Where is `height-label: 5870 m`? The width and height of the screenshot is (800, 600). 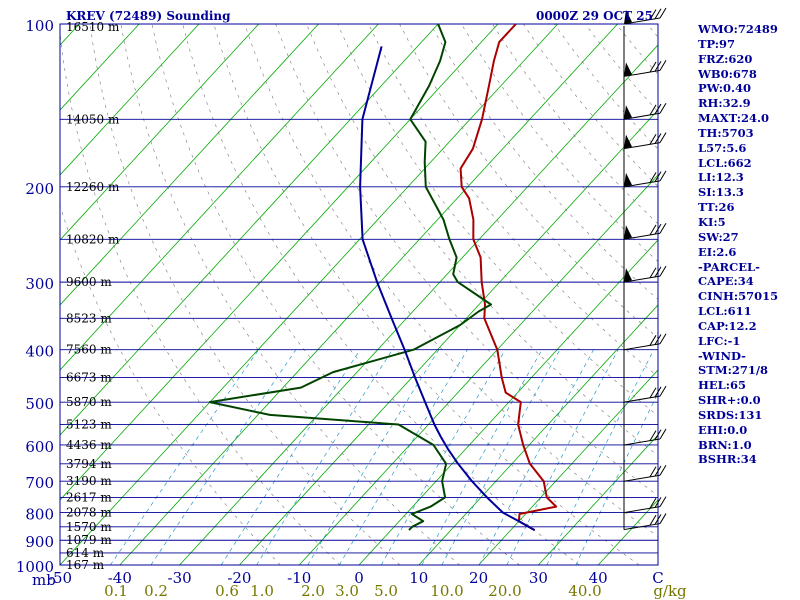
height-label: 5870 m is located at coordinates (89, 402).